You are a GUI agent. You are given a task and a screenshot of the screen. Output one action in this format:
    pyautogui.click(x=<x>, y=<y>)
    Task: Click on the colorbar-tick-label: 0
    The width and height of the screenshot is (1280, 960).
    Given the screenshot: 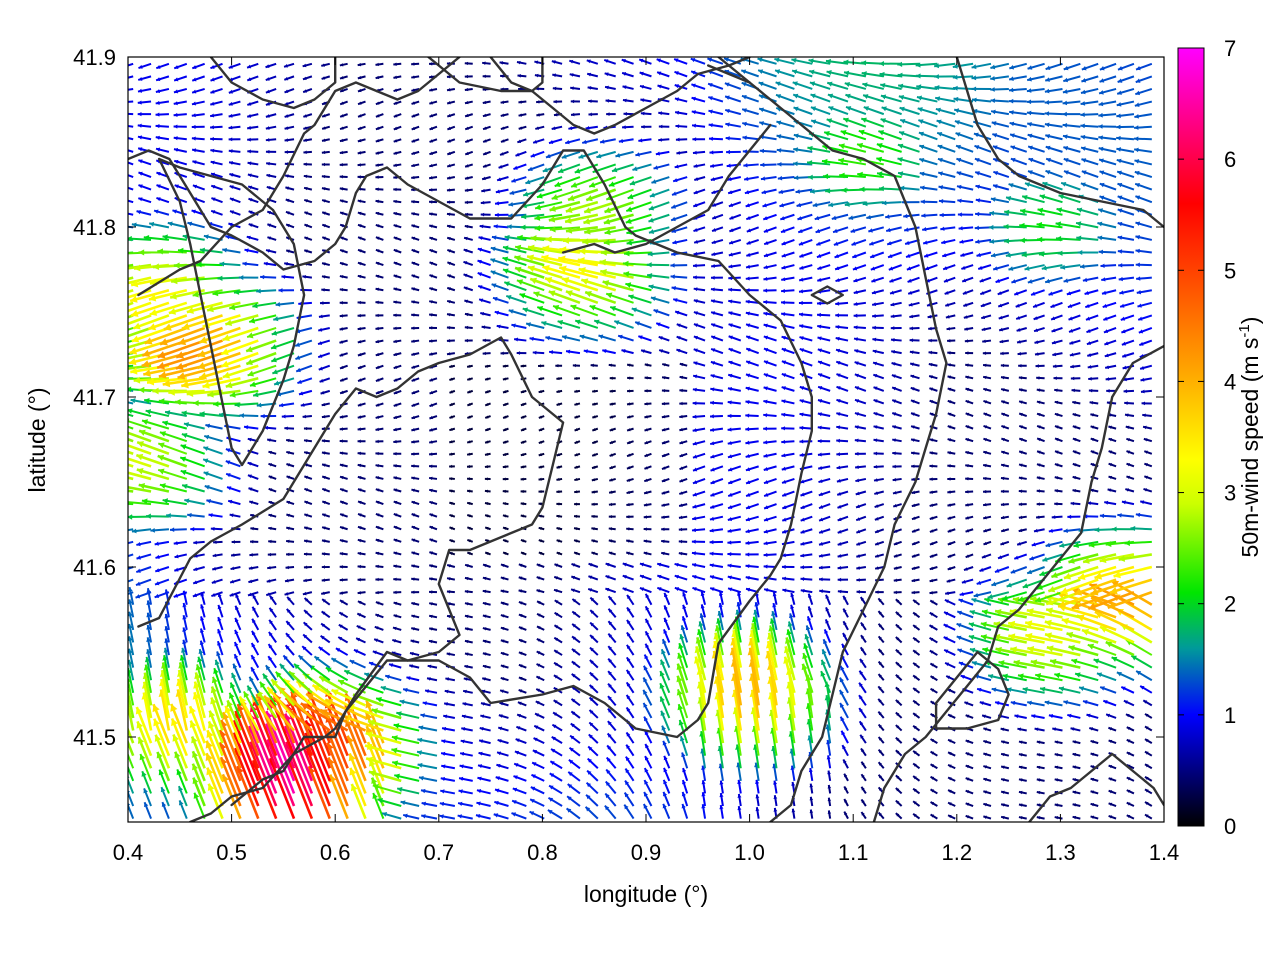 What is the action you would take?
    pyautogui.click(x=1230, y=826)
    